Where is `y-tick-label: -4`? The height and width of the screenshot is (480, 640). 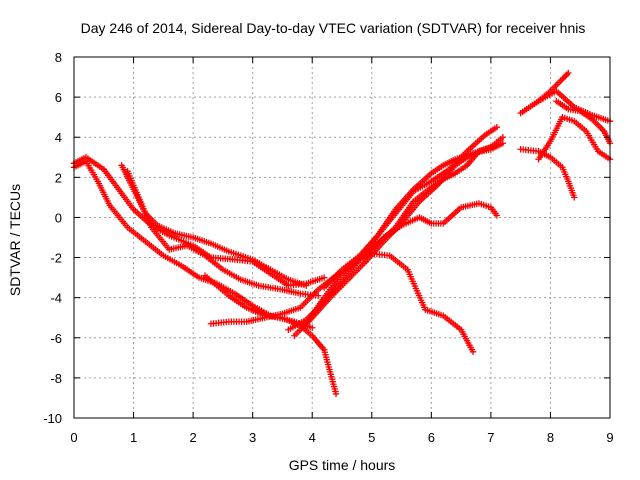 y-tick-label: -4 is located at coordinates (56, 298).